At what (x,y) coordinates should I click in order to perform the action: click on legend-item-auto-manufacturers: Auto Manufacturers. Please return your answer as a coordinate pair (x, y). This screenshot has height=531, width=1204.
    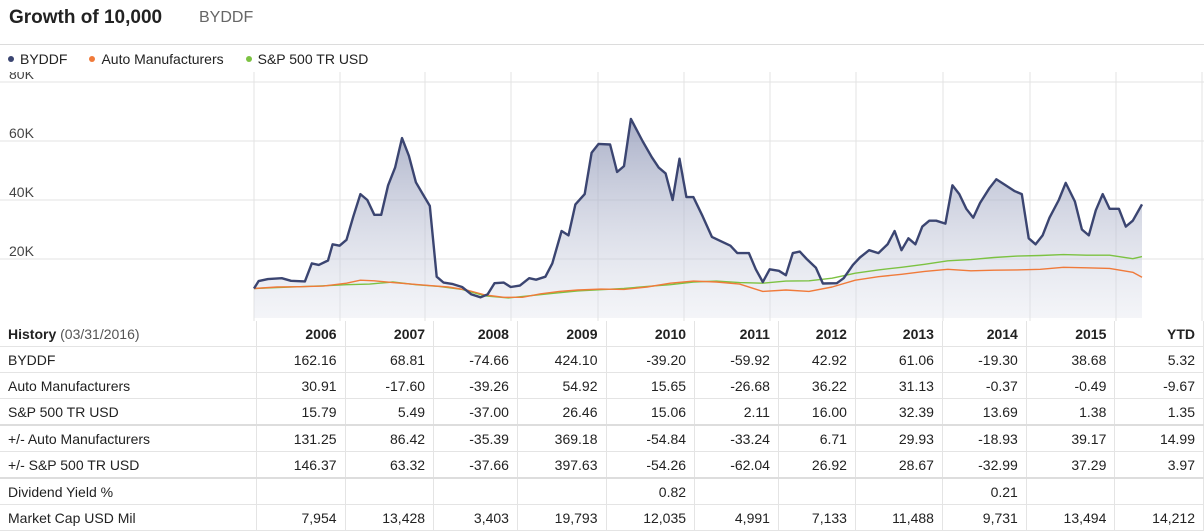
    Looking at the image, I should click on (156, 59).